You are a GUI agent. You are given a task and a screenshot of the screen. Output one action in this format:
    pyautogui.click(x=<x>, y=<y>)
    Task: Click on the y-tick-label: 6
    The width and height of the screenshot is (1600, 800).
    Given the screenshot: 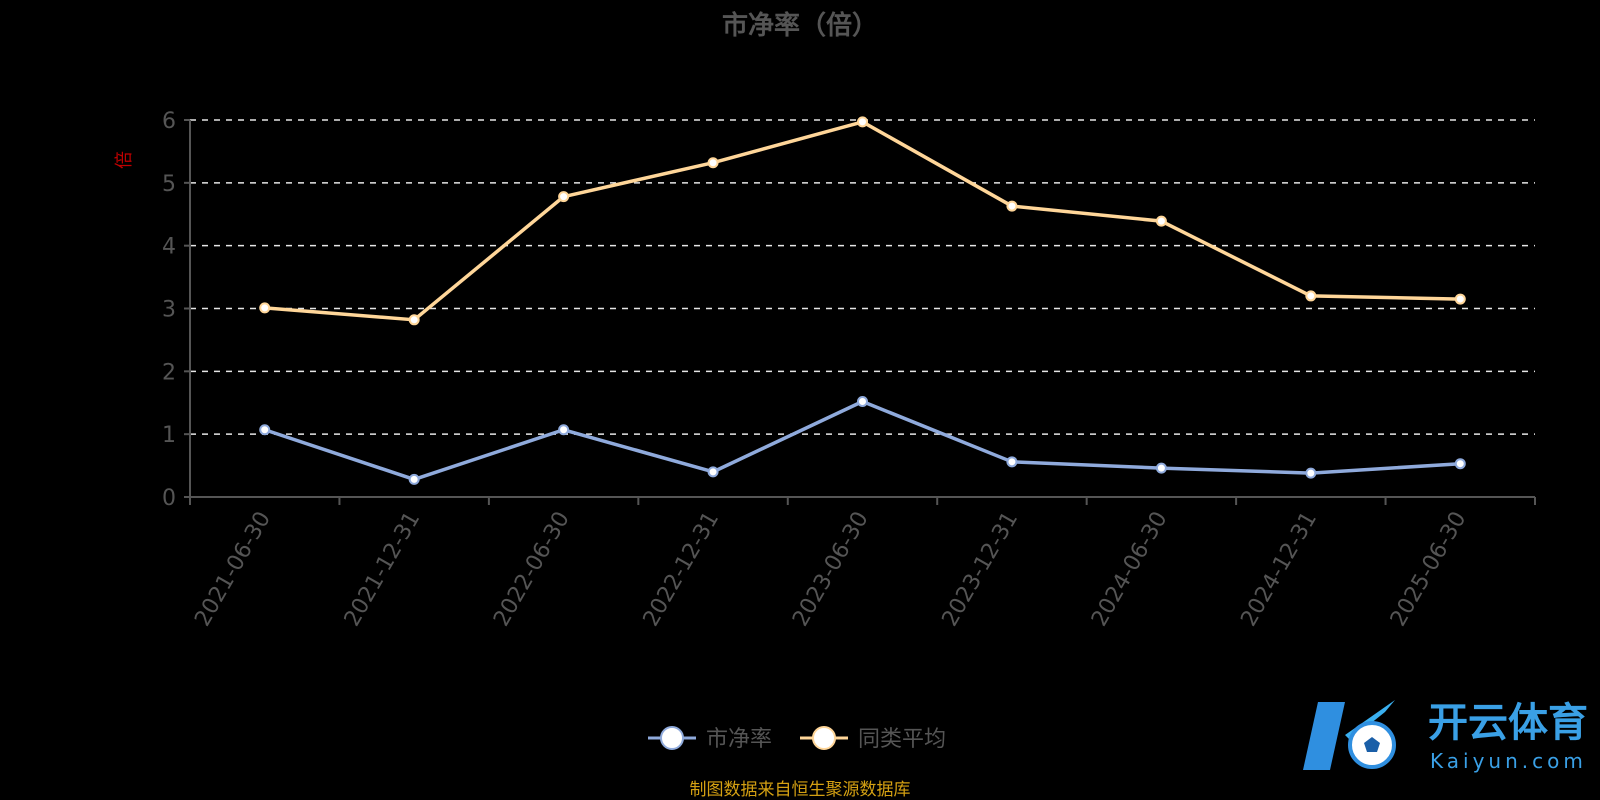 What is the action you would take?
    pyautogui.click(x=169, y=121)
    